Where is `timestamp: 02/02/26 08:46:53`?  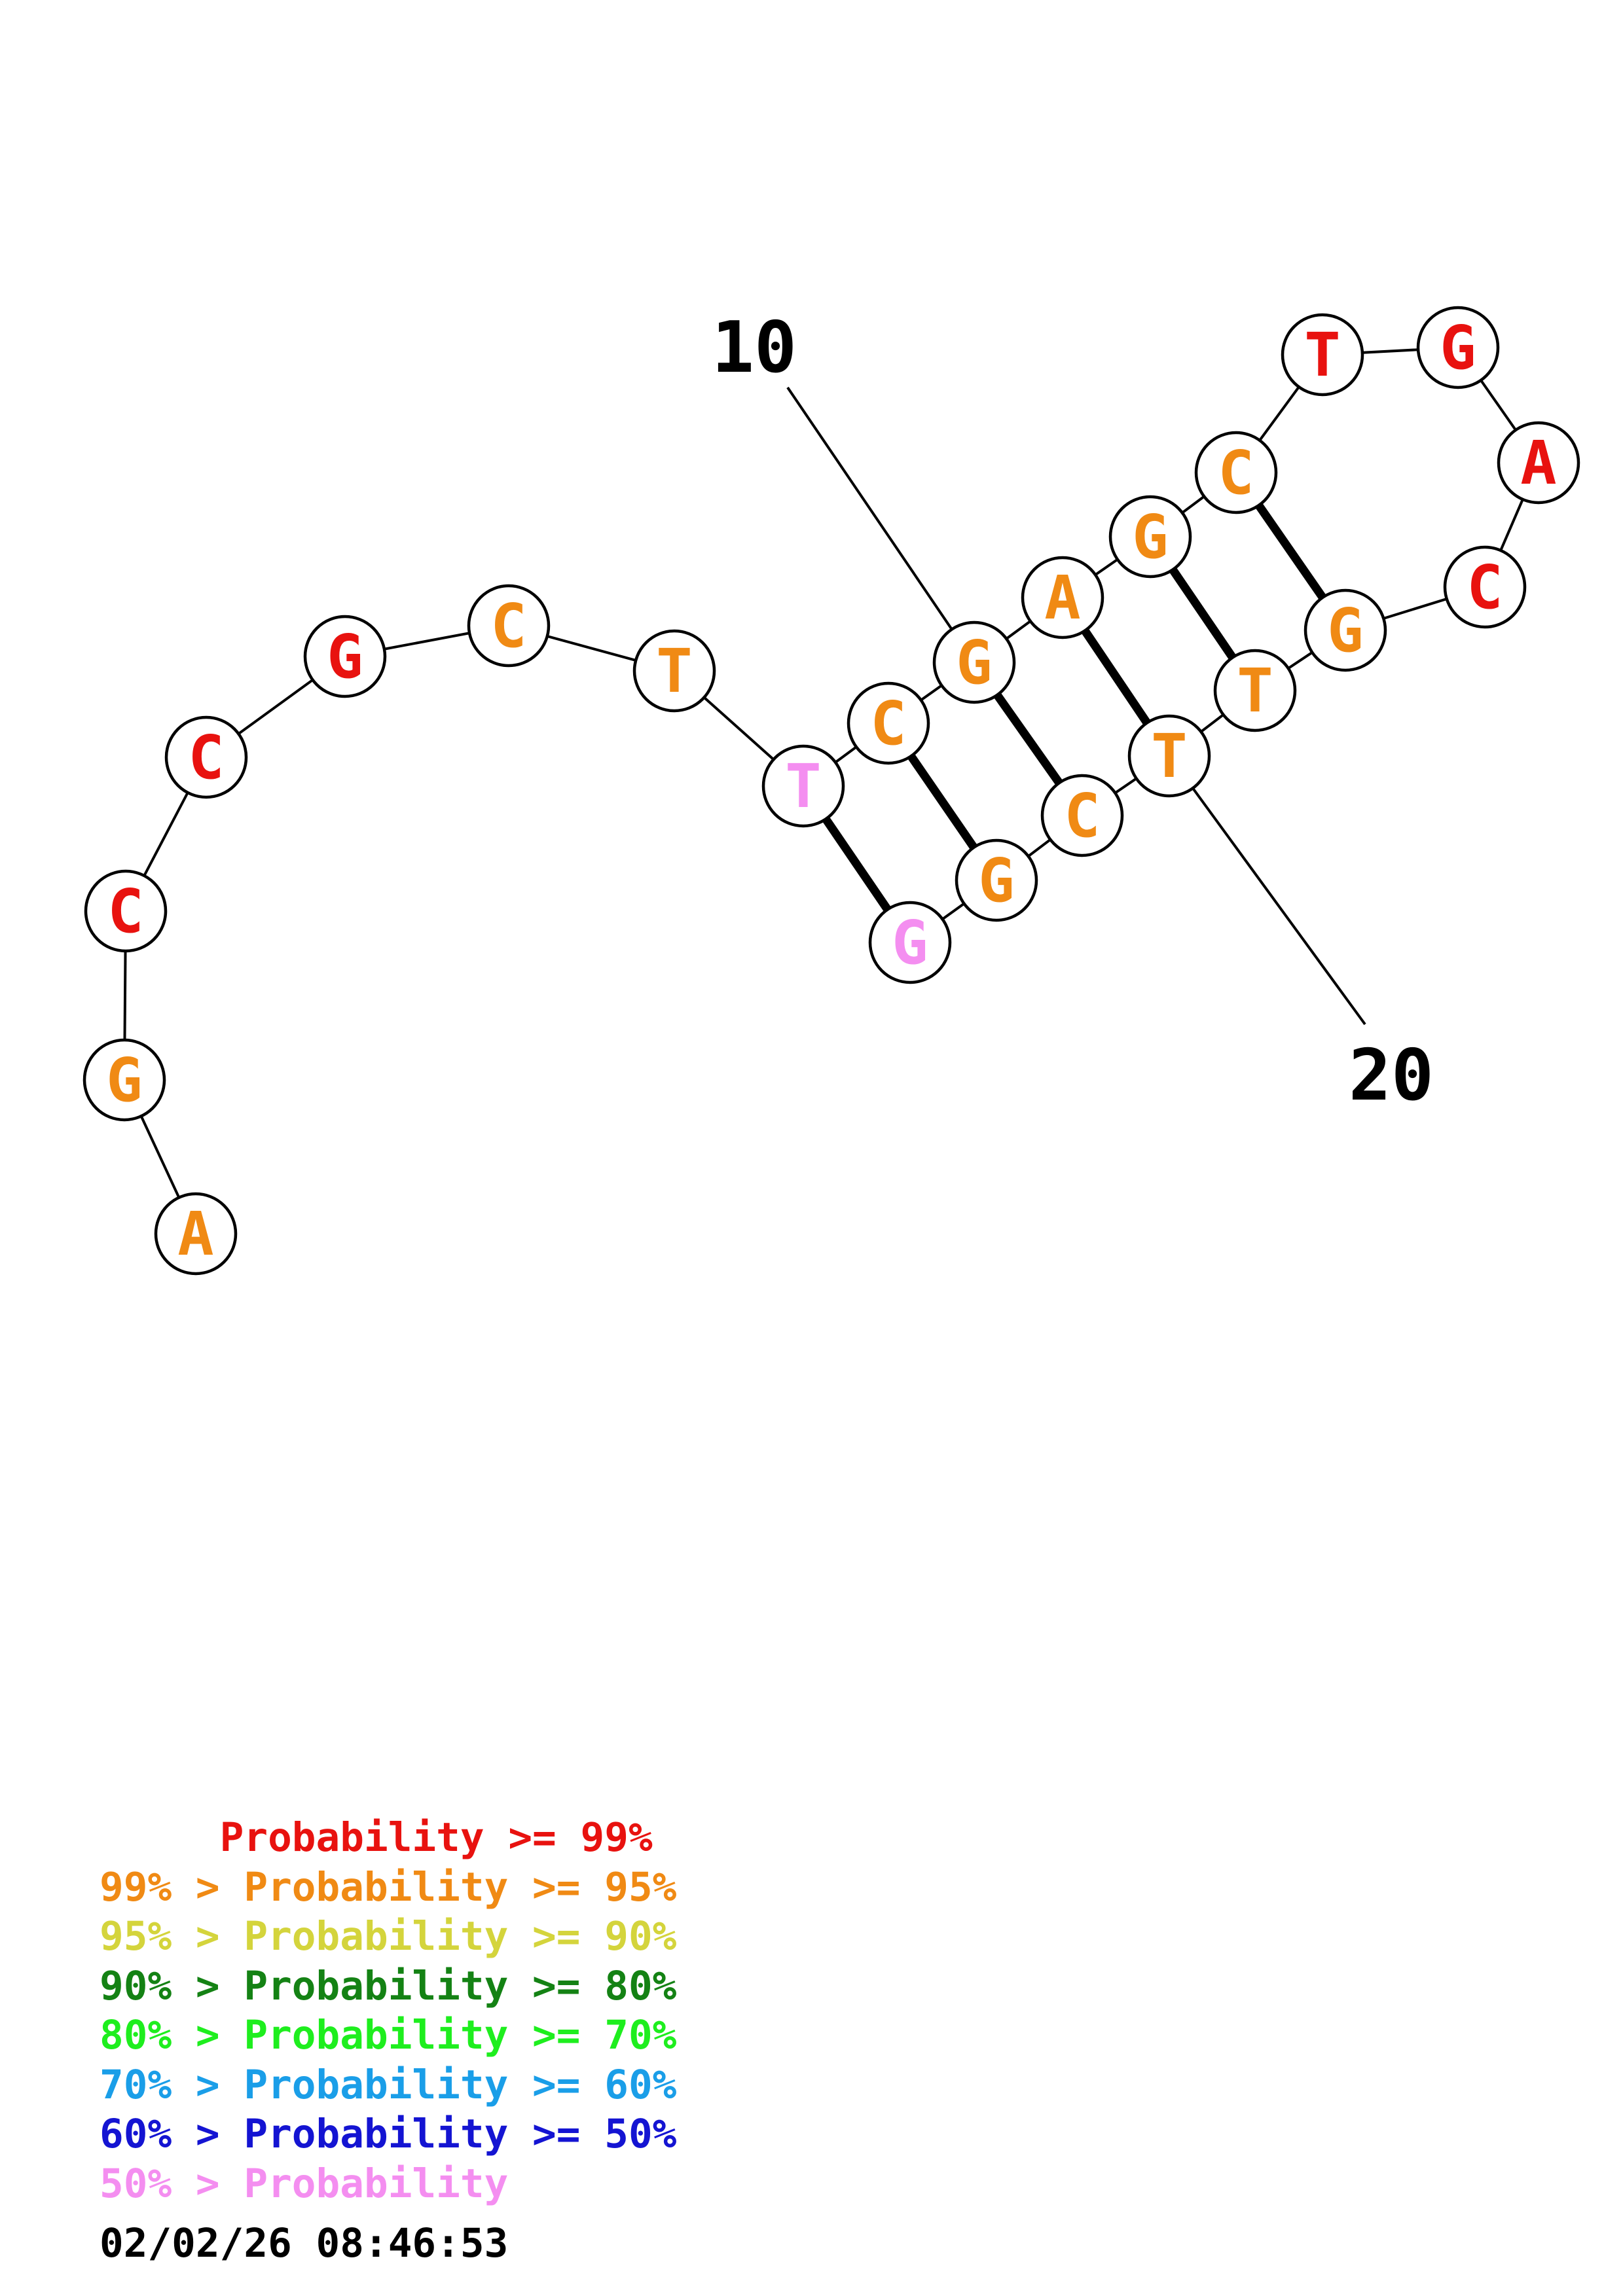 timestamp: 02/02/26 08:46:53 is located at coordinates (304, 2243).